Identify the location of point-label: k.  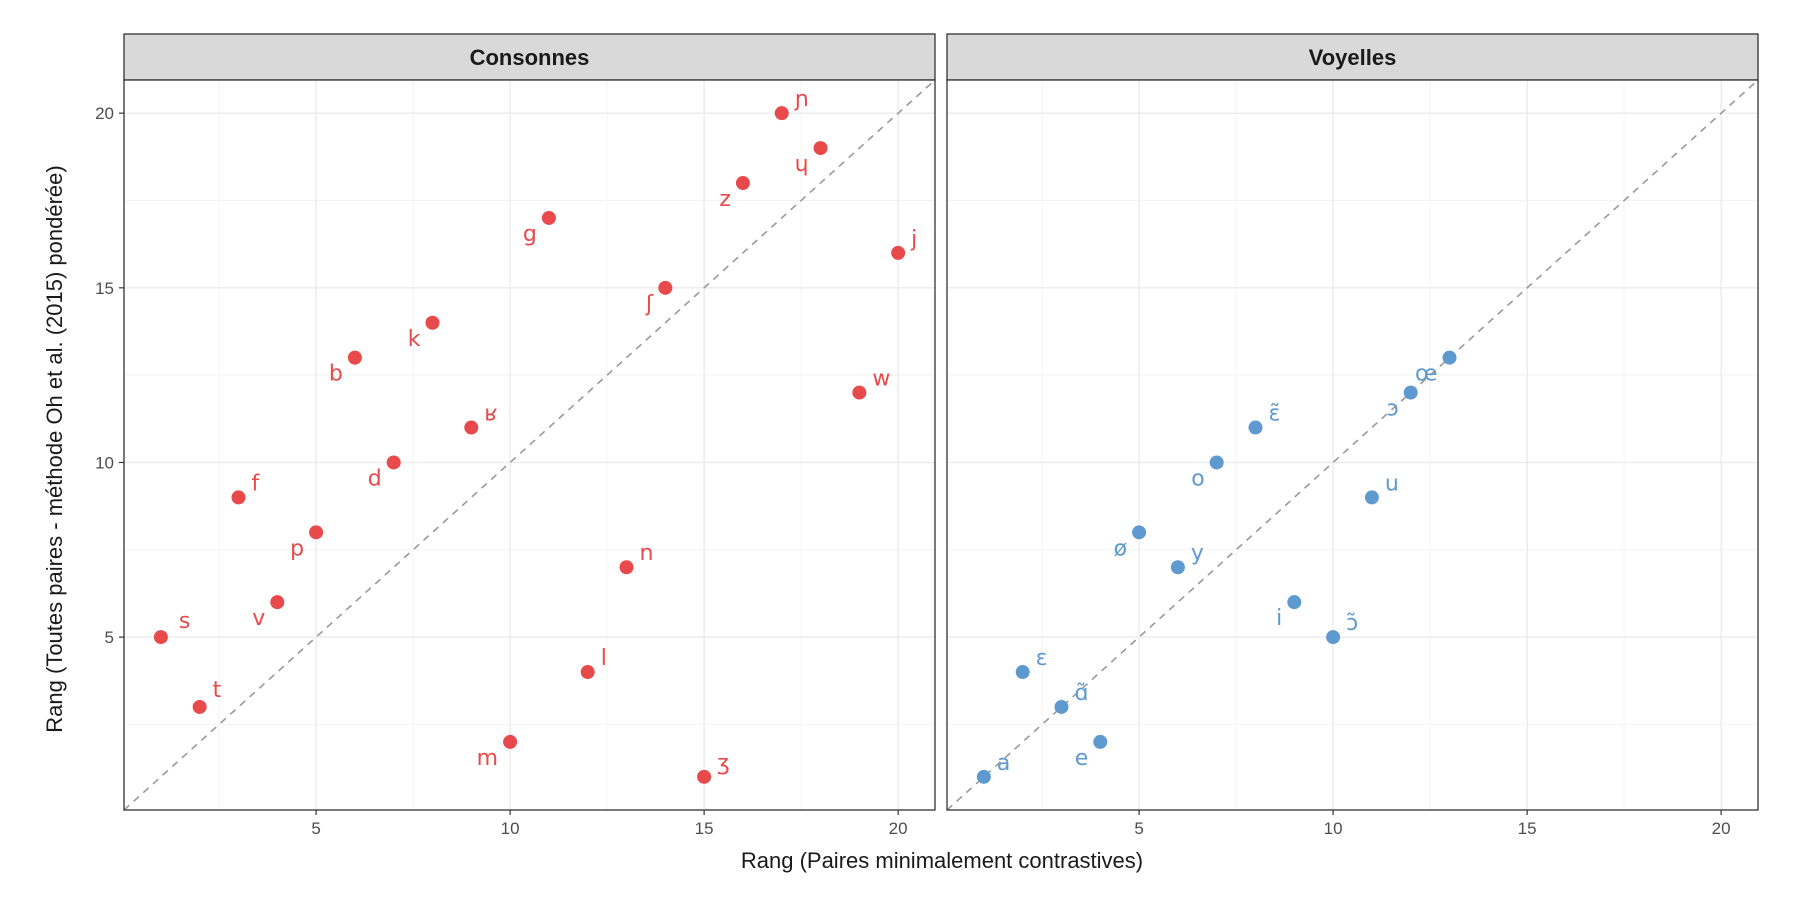
(414, 339).